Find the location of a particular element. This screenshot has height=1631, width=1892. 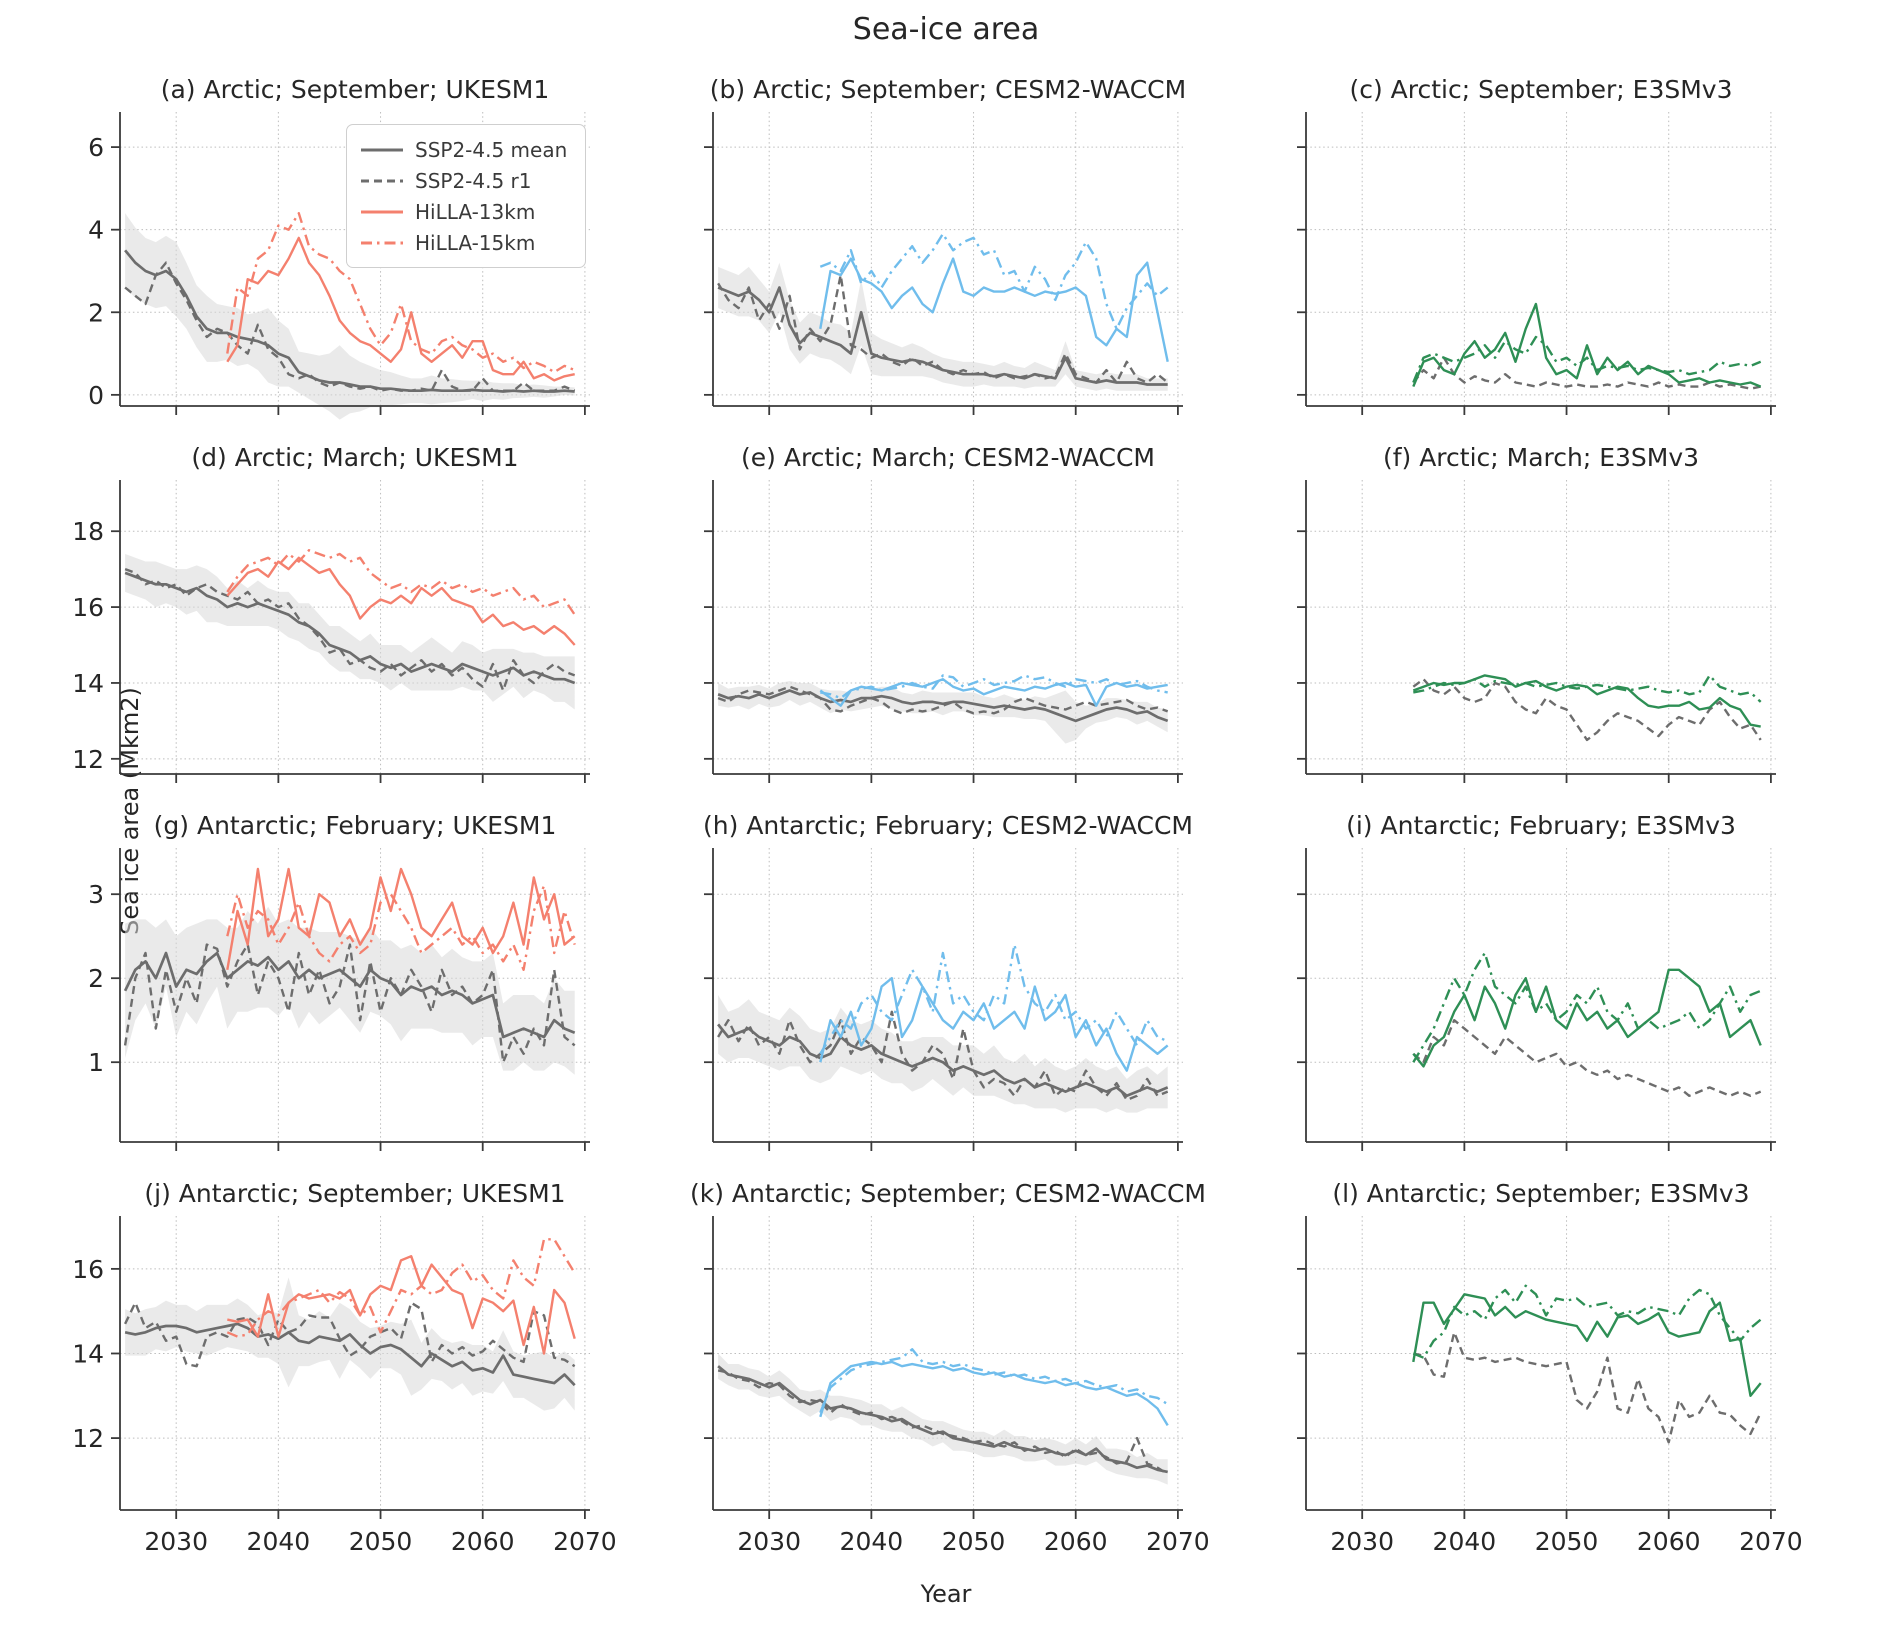

panel-plot: 1 2 3 is located at coordinates (339, 999).